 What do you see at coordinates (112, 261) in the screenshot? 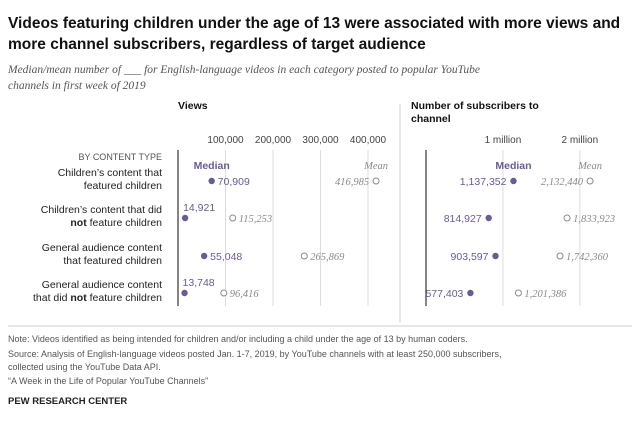
I see `row-label-3-line-2: that featured children` at bounding box center [112, 261].